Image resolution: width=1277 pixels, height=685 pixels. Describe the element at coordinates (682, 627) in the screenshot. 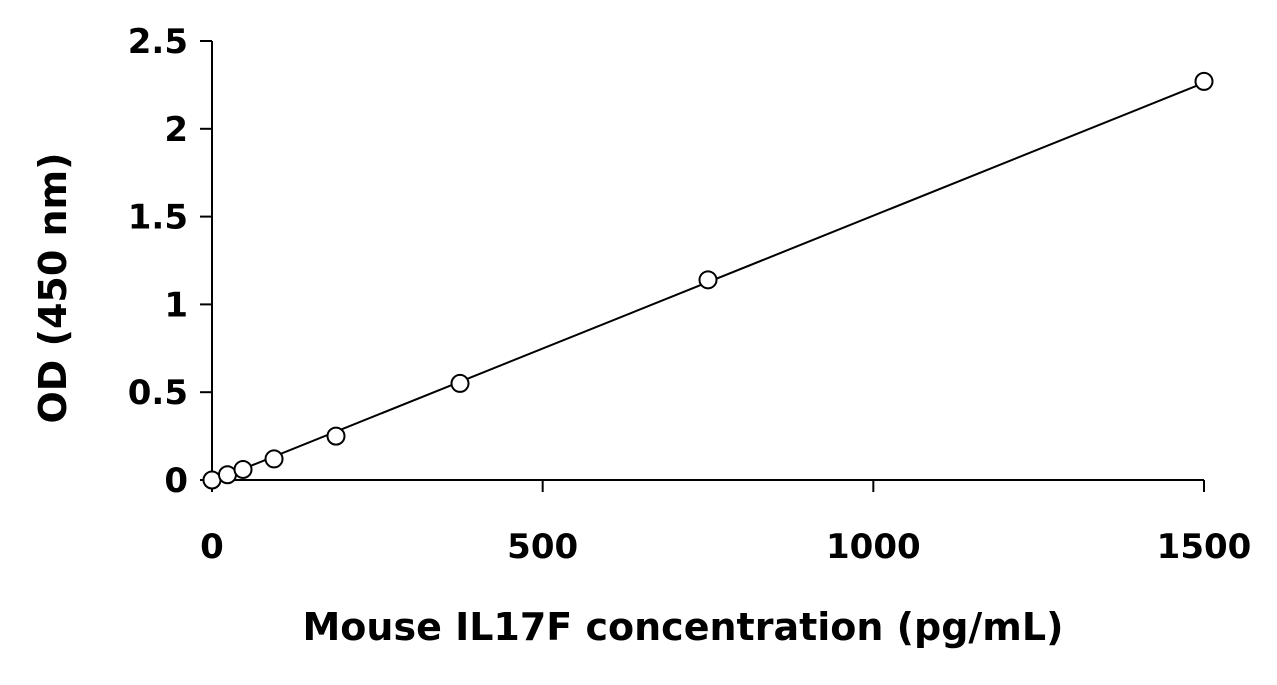

I see `x-axis-title: Mouse IL17F concentration (pg/mL)` at that location.